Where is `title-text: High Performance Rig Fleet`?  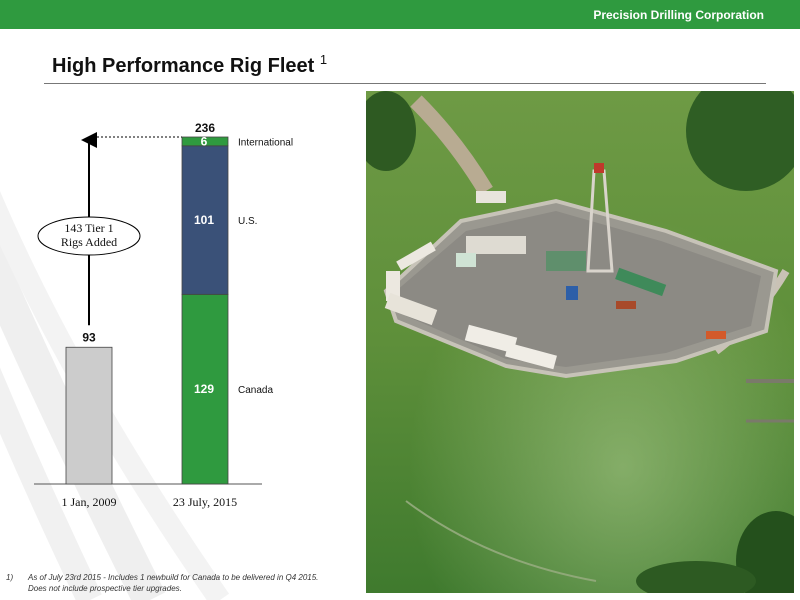
title-text: High Performance Rig Fleet is located at coordinates (183, 66).